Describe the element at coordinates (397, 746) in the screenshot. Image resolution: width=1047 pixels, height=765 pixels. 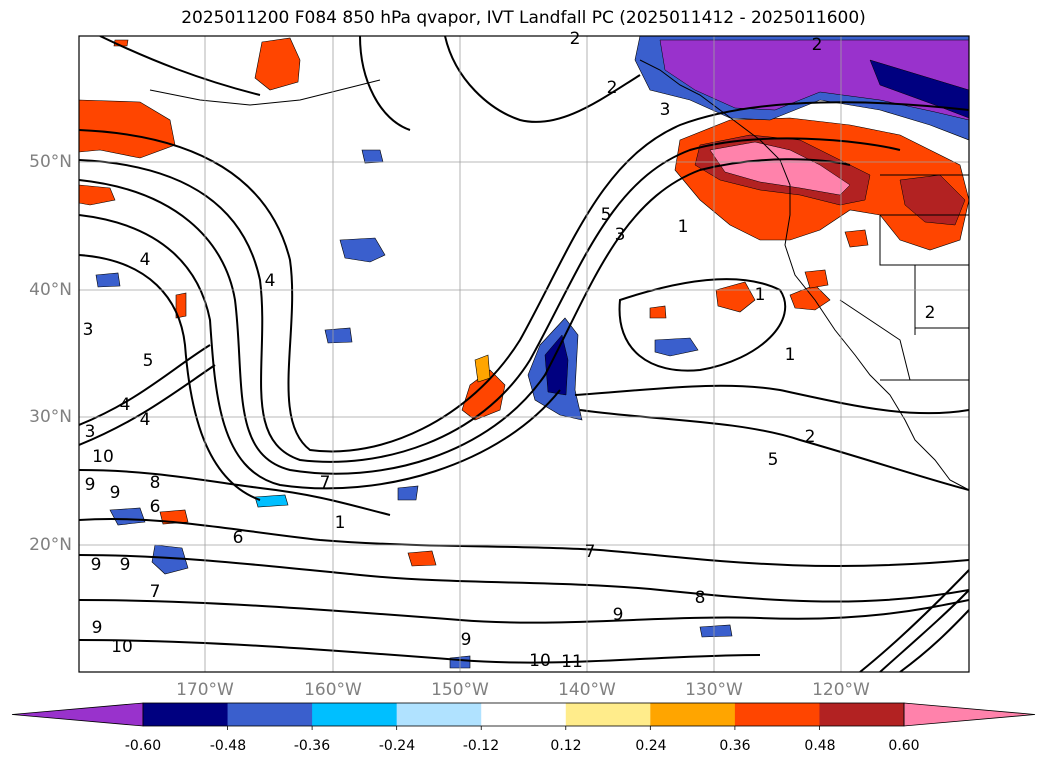
I see `colorbar-tick-label: -0.24` at that location.